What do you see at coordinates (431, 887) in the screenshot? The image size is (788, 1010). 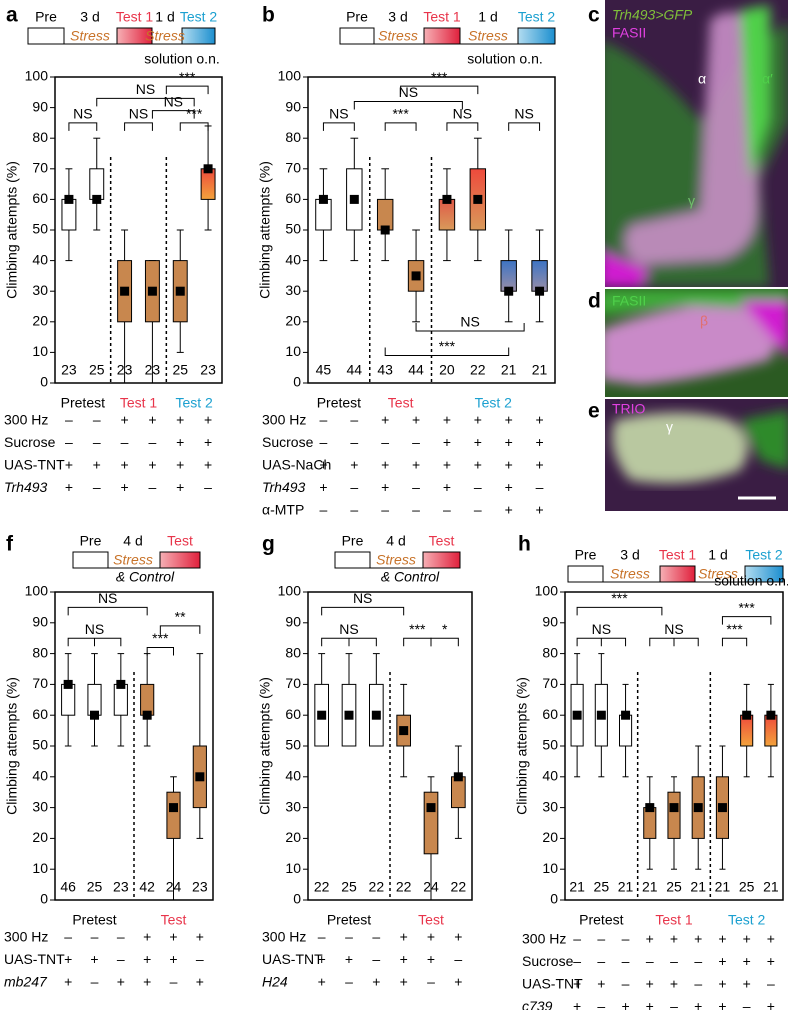 I see `n-label: 24` at bounding box center [431, 887].